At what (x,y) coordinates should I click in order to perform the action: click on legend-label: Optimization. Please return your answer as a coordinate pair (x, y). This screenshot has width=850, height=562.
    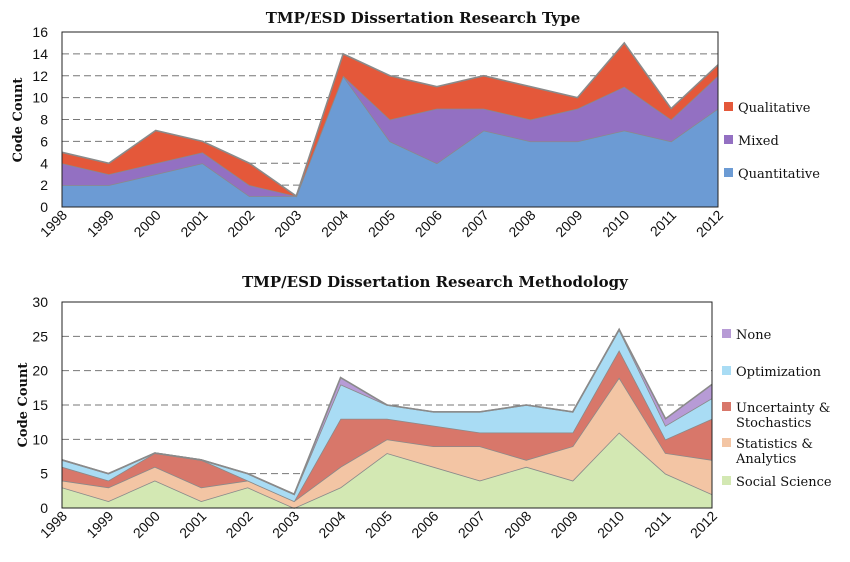
    Looking at the image, I should click on (779, 372).